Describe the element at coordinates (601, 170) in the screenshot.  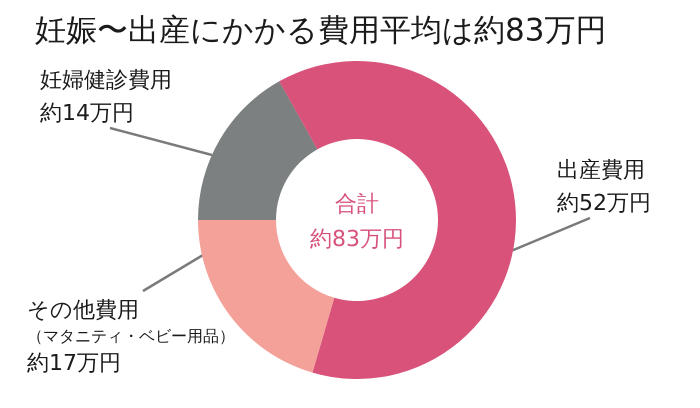
I see `slice-label: 出産費用` at that location.